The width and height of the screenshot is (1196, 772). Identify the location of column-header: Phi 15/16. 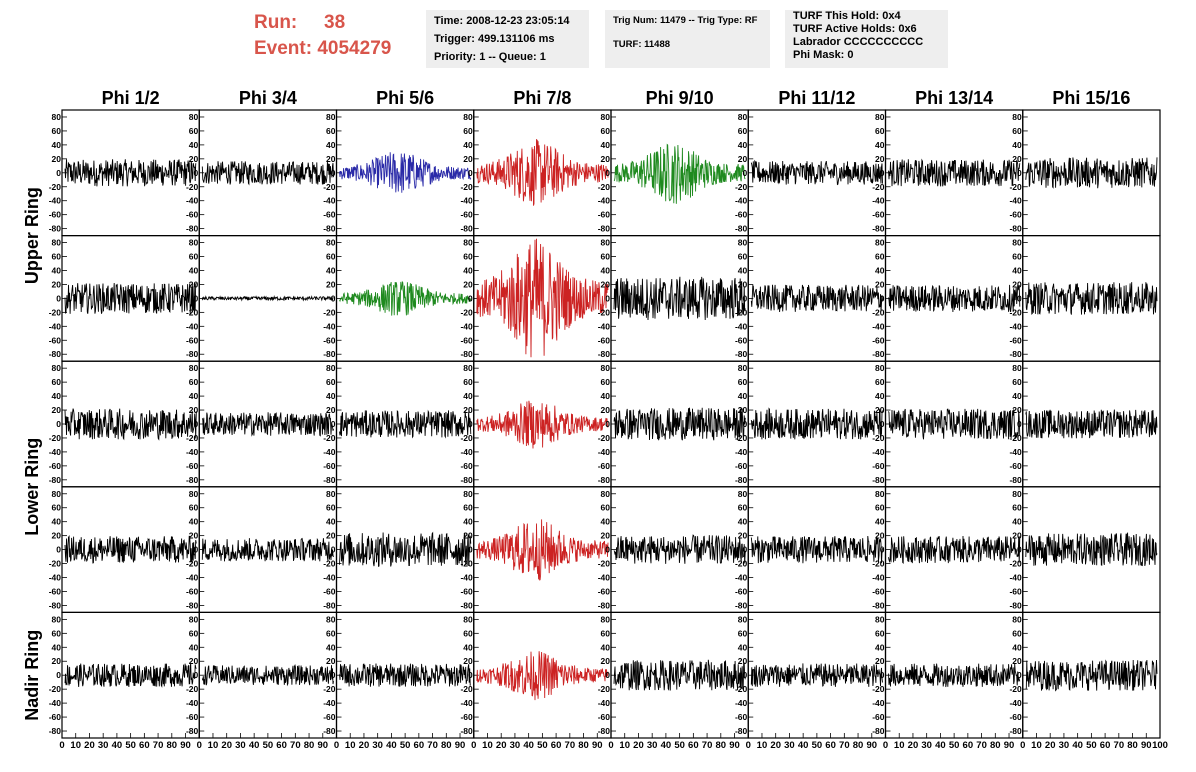
(1091, 98).